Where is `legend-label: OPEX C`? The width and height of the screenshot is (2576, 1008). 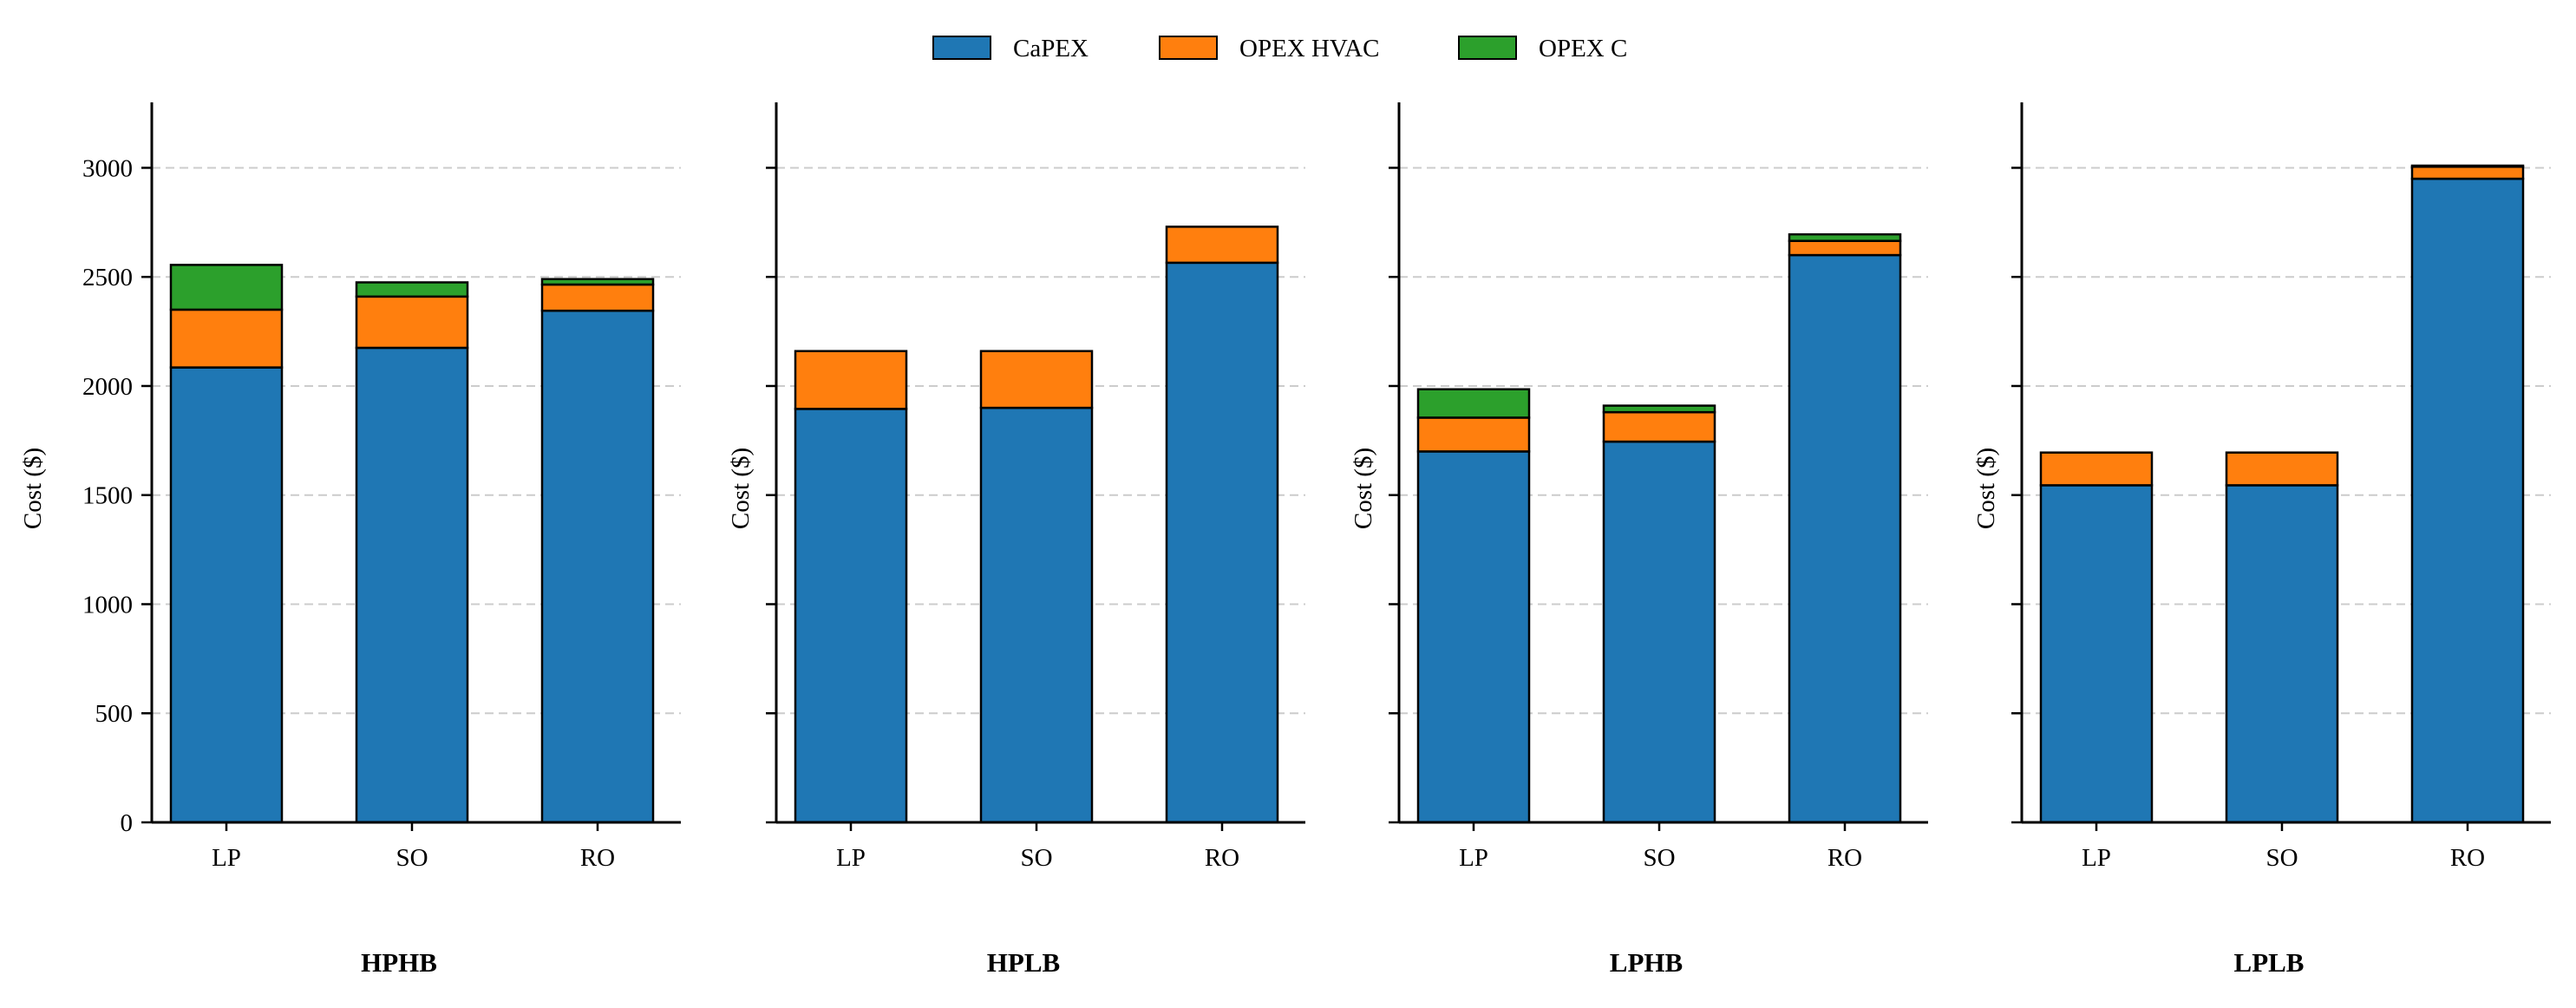 legend-label: OPEX C is located at coordinates (1583, 48).